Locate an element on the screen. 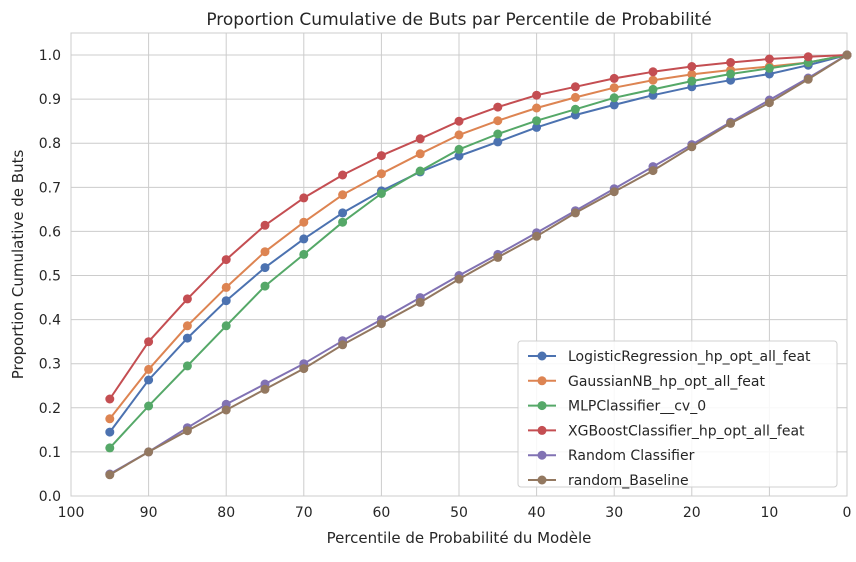  legend-label: GaussianNB_hp_opt_all_feat is located at coordinates (666, 382).